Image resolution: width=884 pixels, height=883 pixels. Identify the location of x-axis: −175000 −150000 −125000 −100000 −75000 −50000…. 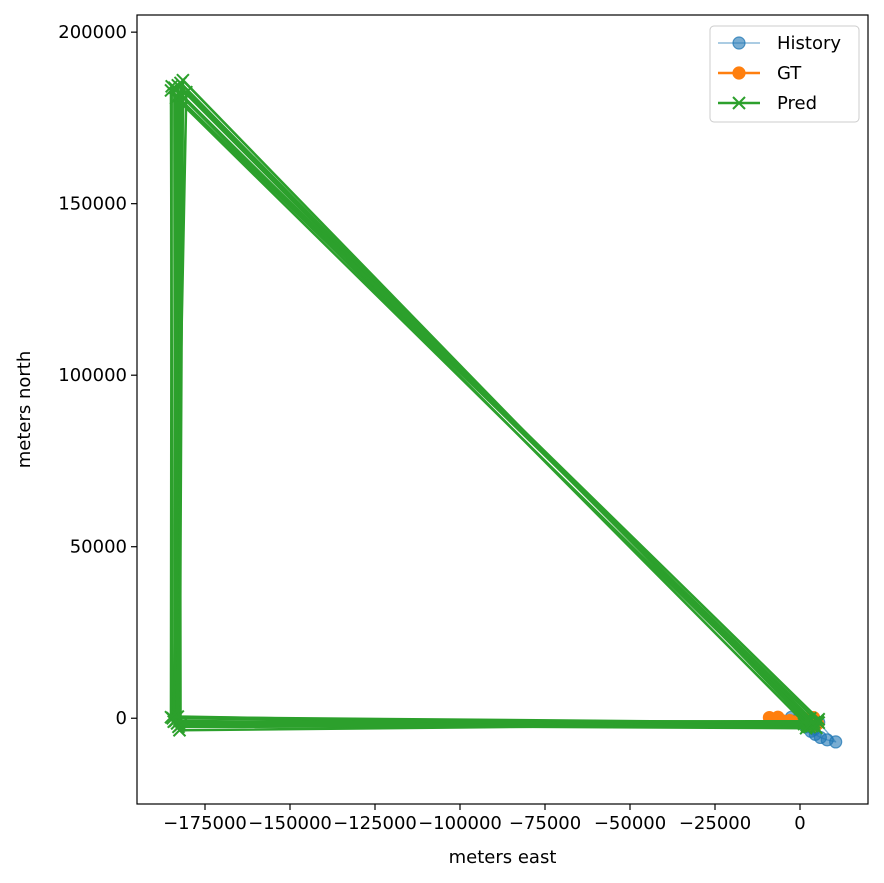
(484, 819).